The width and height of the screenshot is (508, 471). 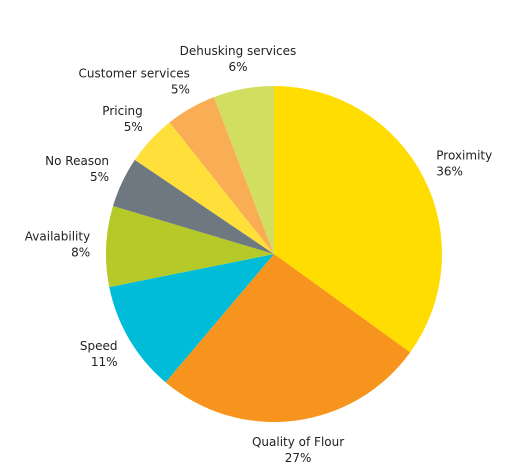 I want to click on slice-value-label: 36%, so click(x=449, y=171).